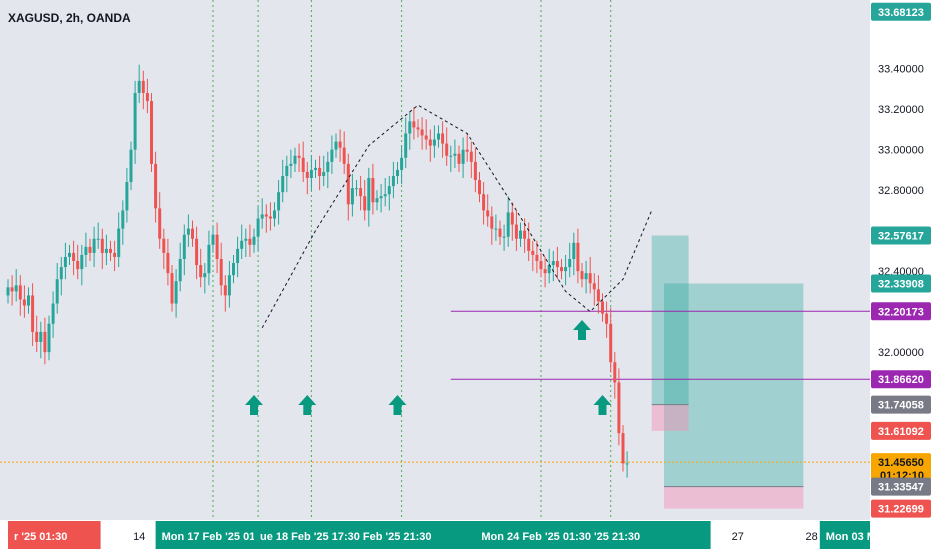  What do you see at coordinates (593, 535) in the screenshot?
I see `time-tag: Mon 24 Feb '25 01:30 '25 21:30` at bounding box center [593, 535].